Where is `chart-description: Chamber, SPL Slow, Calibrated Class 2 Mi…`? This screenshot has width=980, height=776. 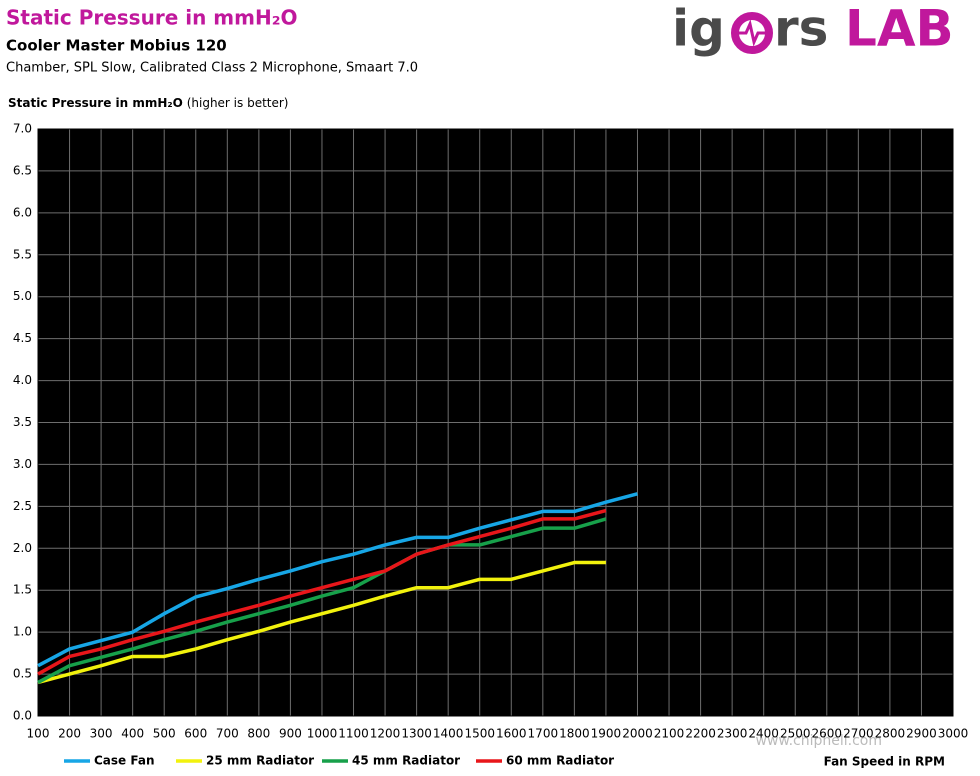
chart-description: Chamber, SPL Slow, Calibrated Class 2 Mi… is located at coordinates (212, 68).